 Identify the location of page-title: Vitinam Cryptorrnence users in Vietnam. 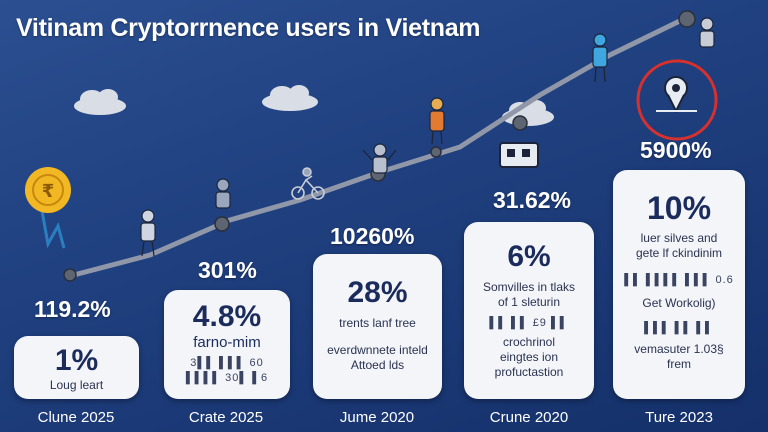
(248, 28).